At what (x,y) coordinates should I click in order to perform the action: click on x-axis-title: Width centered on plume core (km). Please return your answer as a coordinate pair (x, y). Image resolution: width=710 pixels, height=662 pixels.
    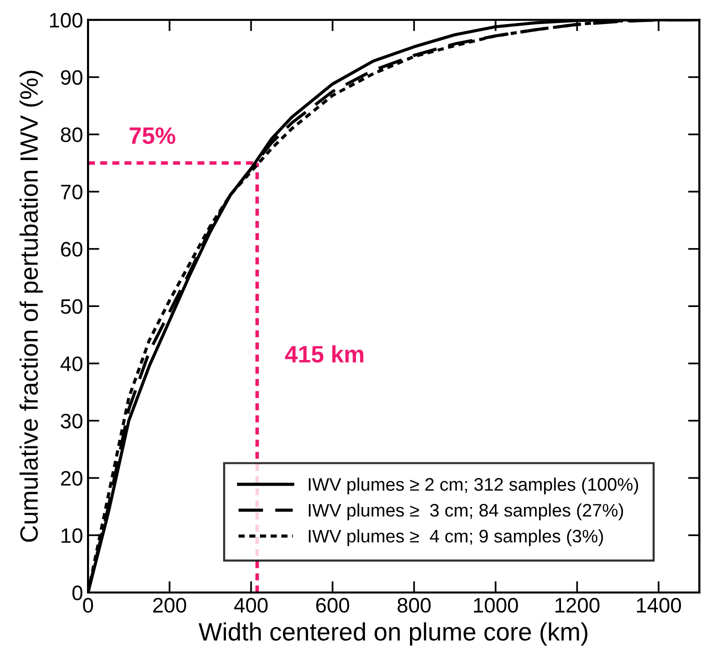
    Looking at the image, I should click on (393, 634).